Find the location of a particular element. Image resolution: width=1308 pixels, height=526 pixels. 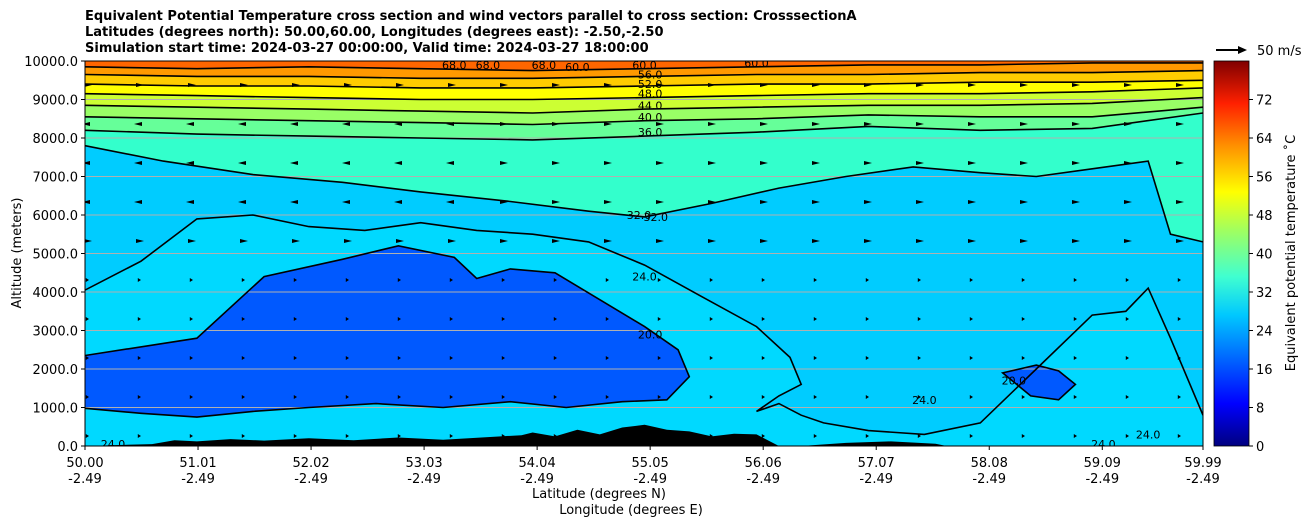

y-tick-label: 10000.0 is located at coordinates (51, 62).